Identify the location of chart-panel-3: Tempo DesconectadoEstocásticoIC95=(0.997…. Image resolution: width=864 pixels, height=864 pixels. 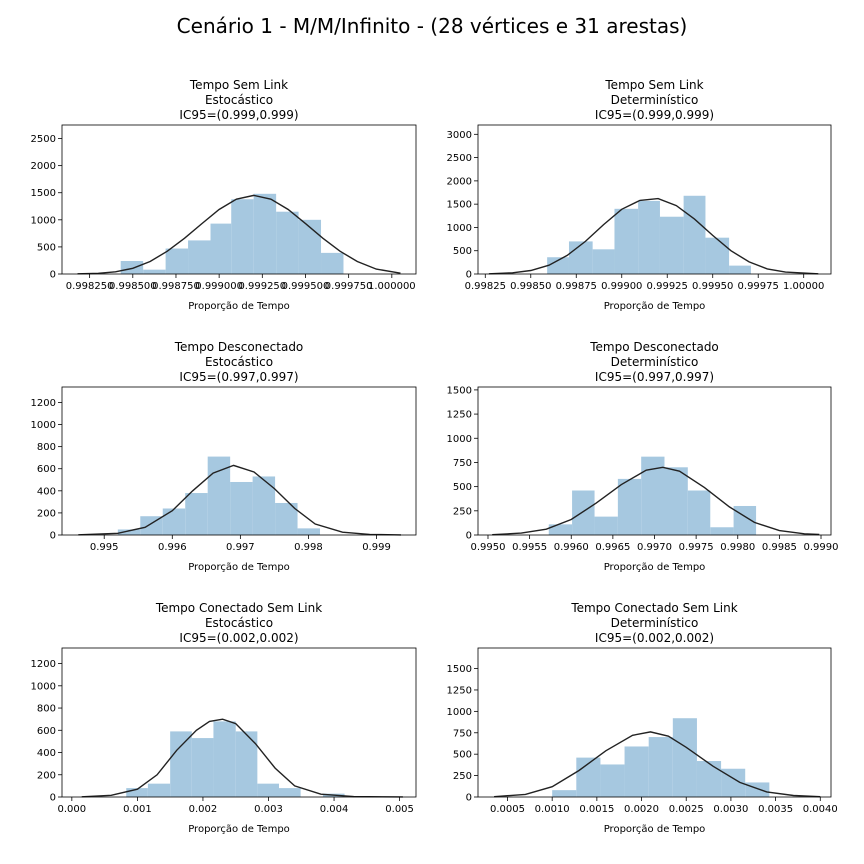
(224, 456).